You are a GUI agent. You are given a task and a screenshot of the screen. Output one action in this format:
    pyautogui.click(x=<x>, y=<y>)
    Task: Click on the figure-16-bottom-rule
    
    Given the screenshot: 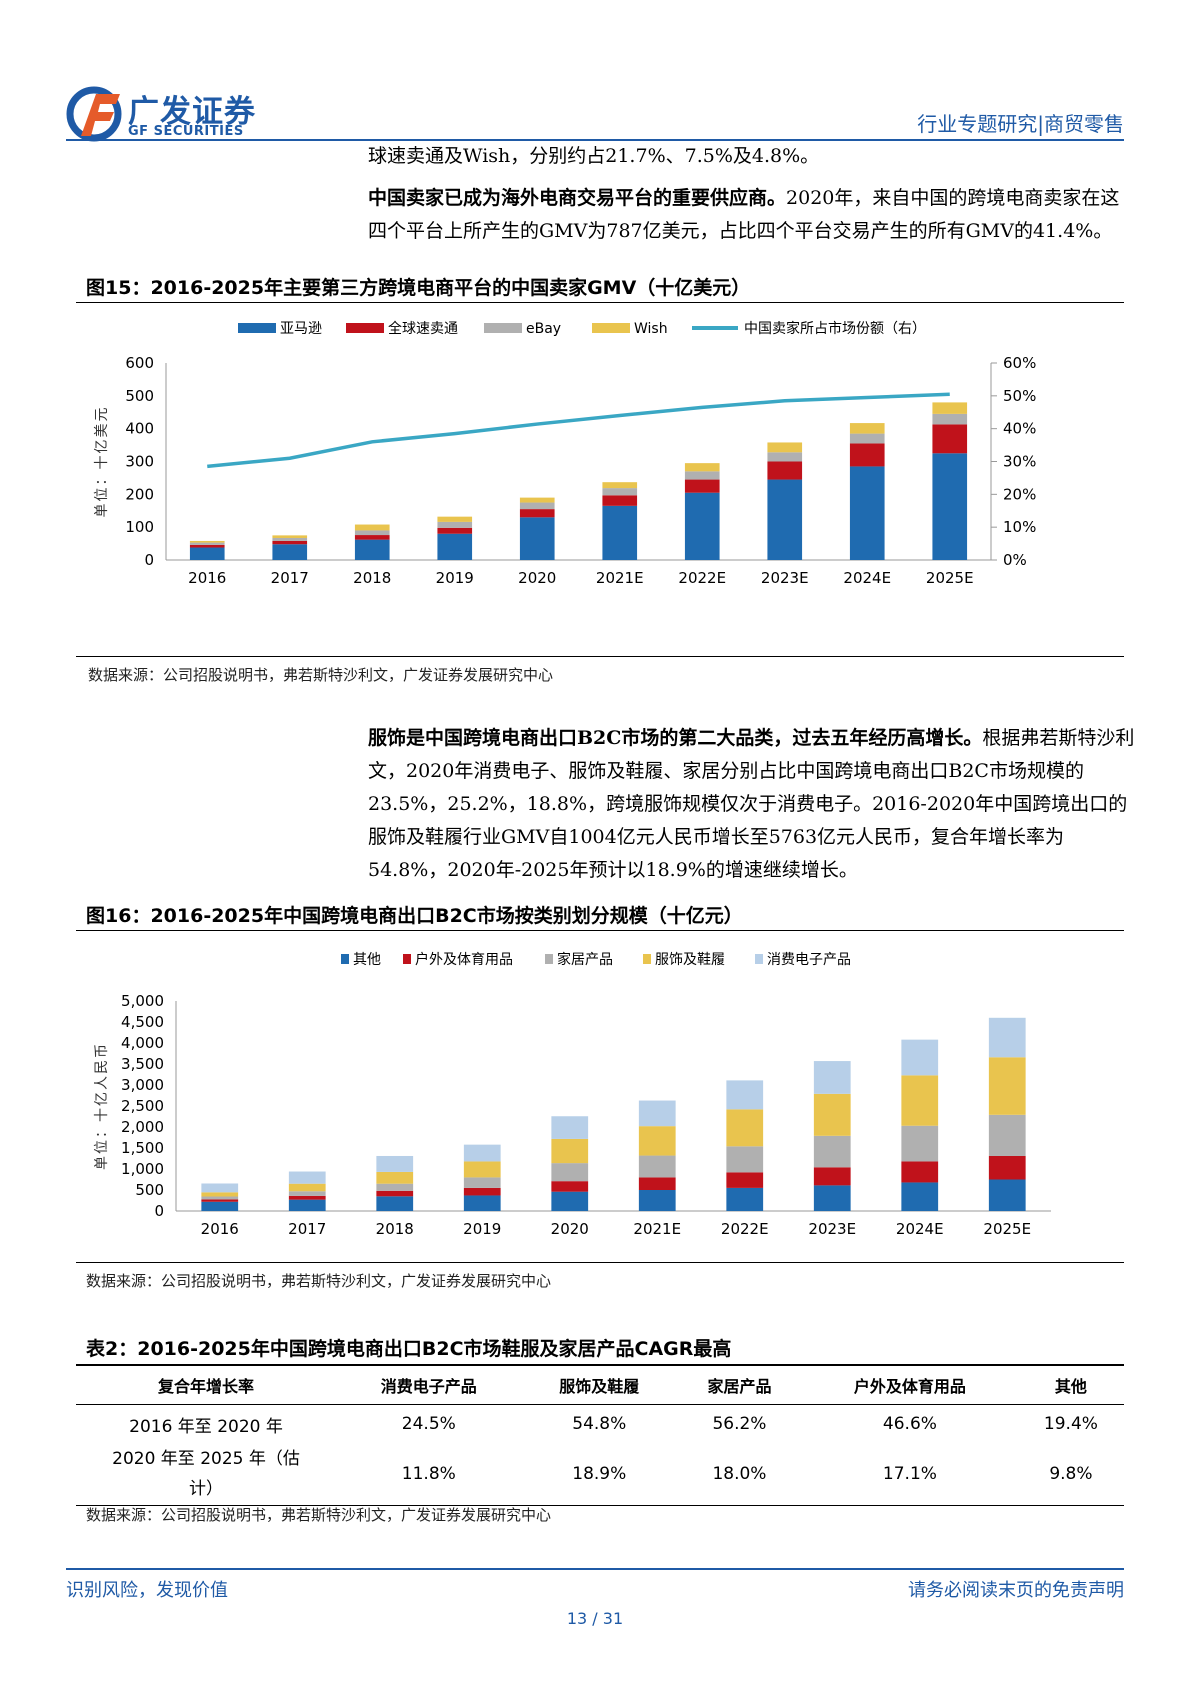 What is the action you would take?
    pyautogui.click(x=600, y=1262)
    